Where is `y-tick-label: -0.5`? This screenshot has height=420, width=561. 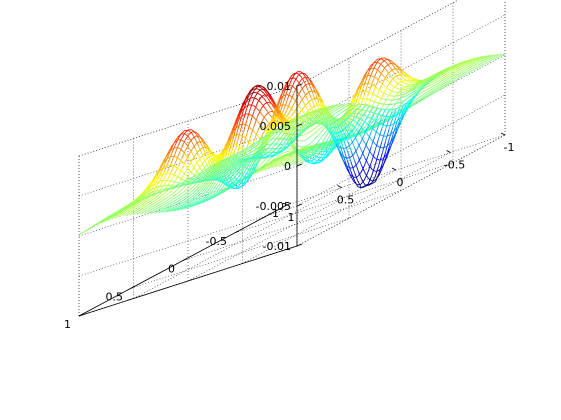
y-tick-label: -0.5 is located at coordinates (216, 241).